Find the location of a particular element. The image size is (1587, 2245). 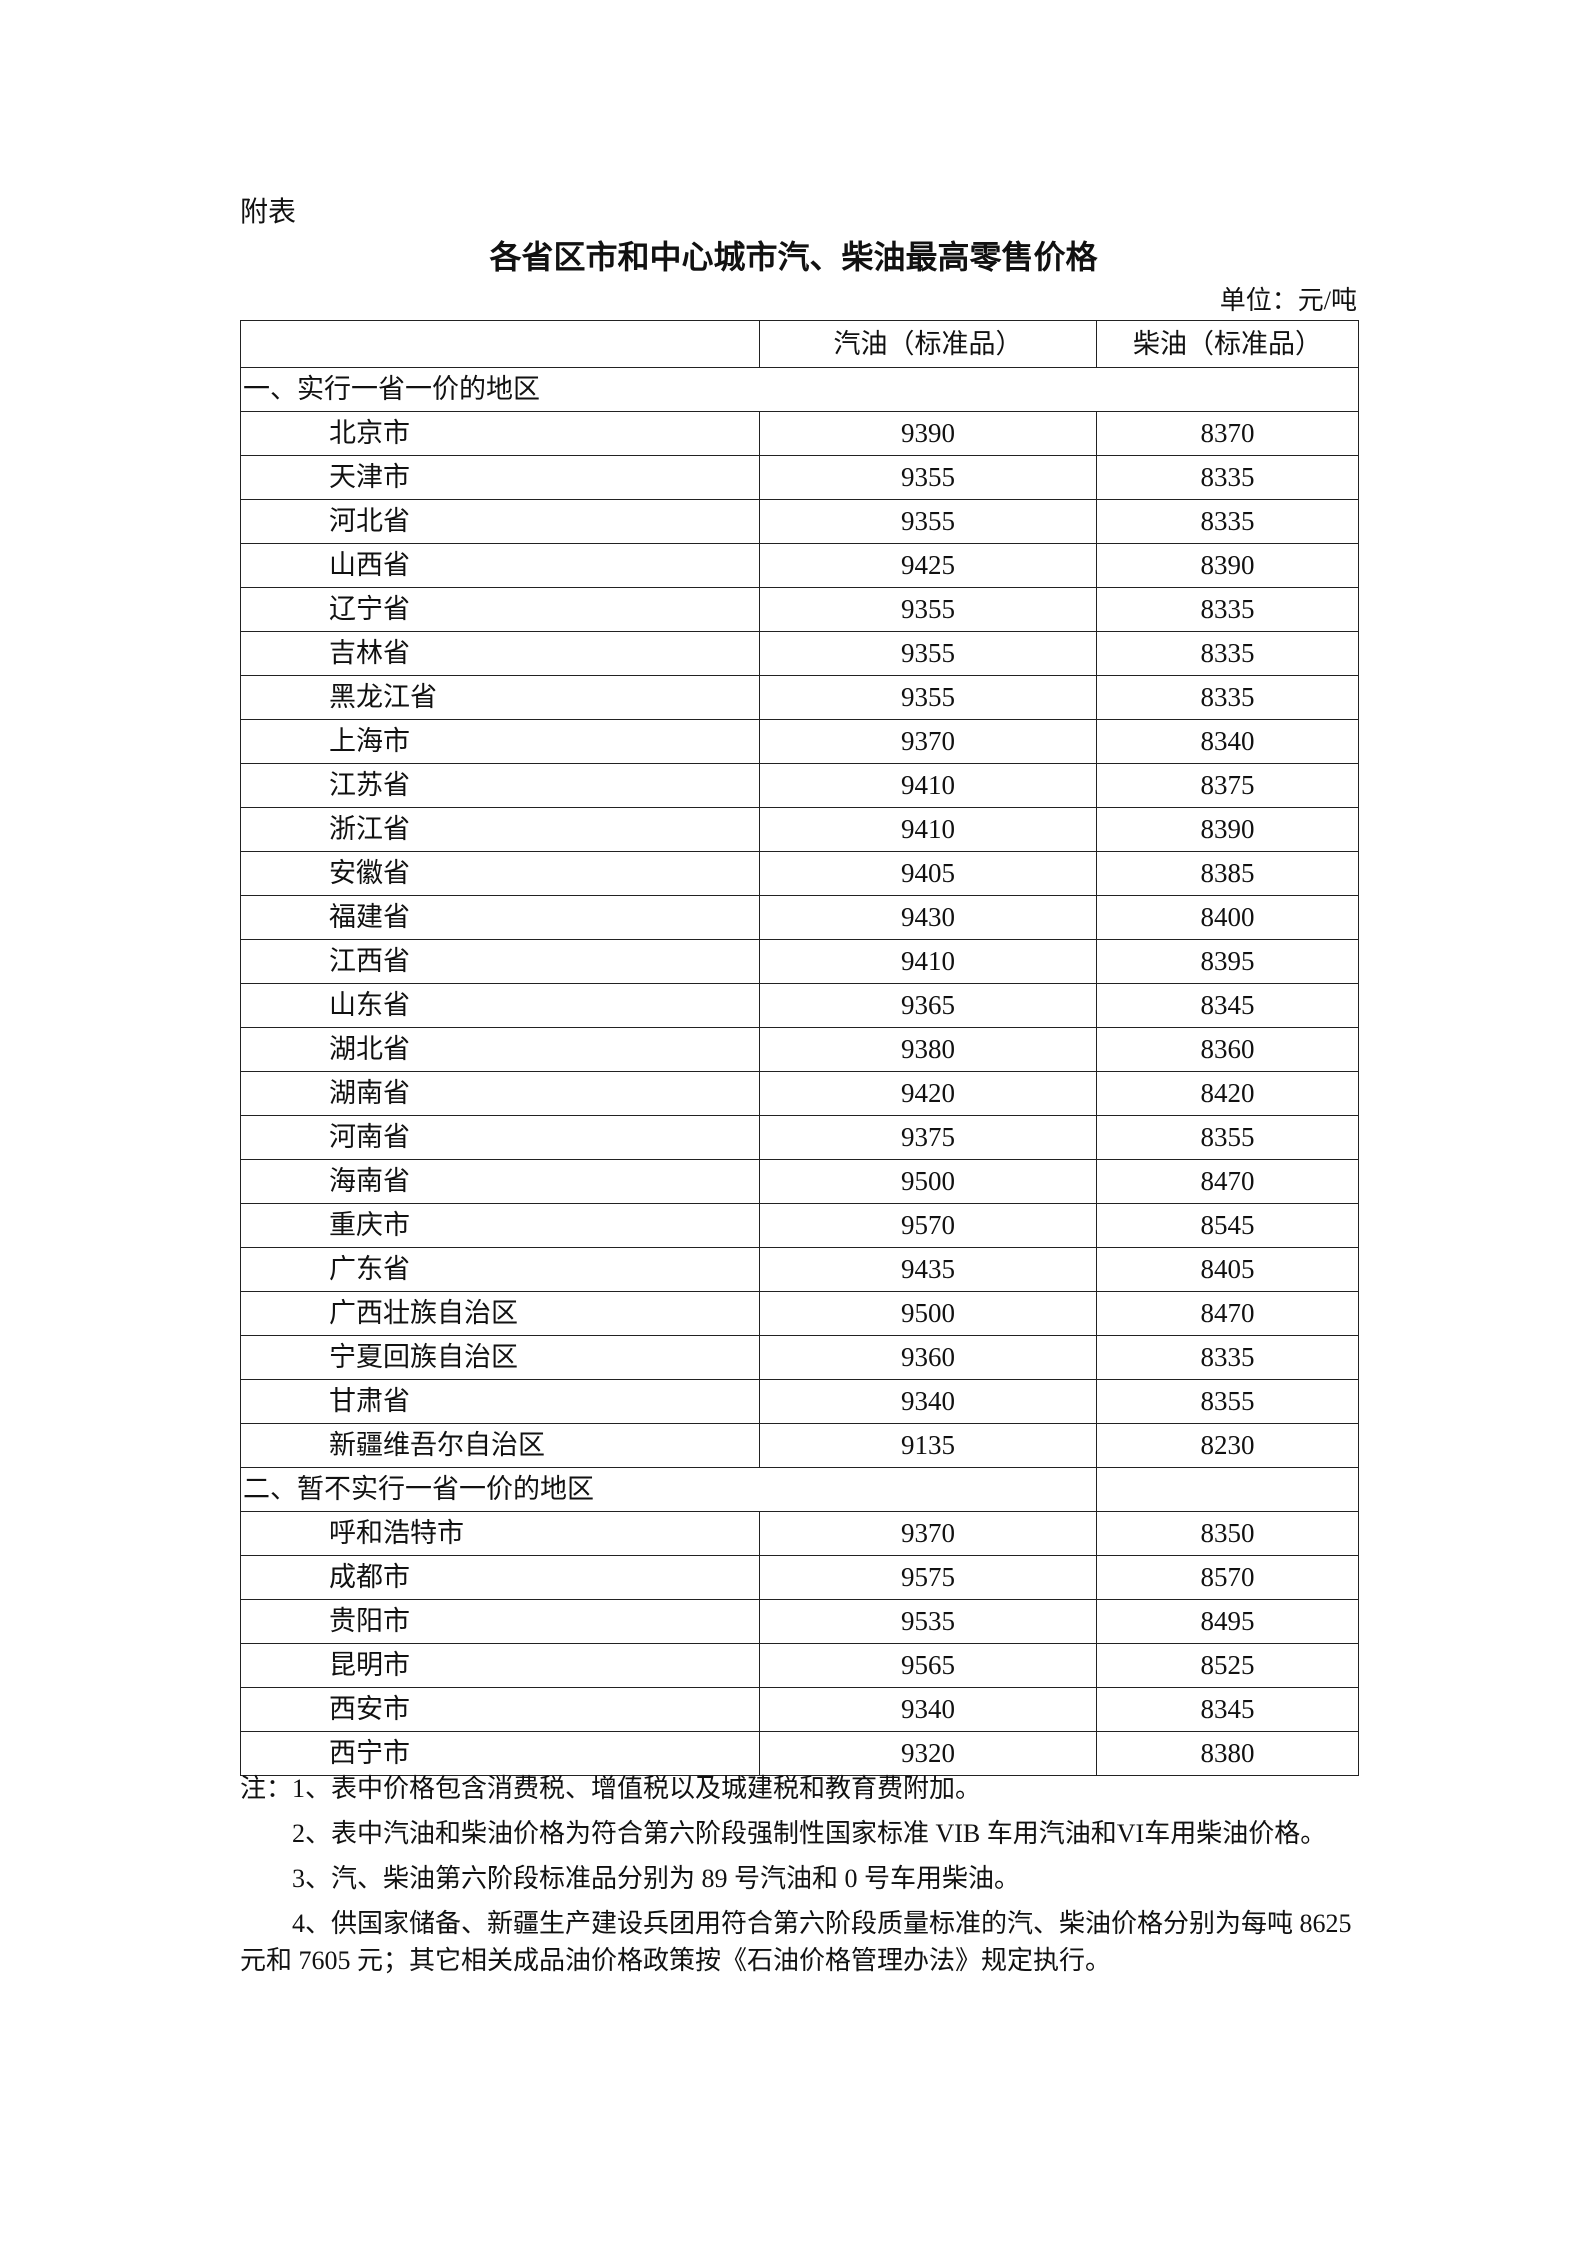

table-row: 河南省 9375 8355 is located at coordinates (799, 1137).